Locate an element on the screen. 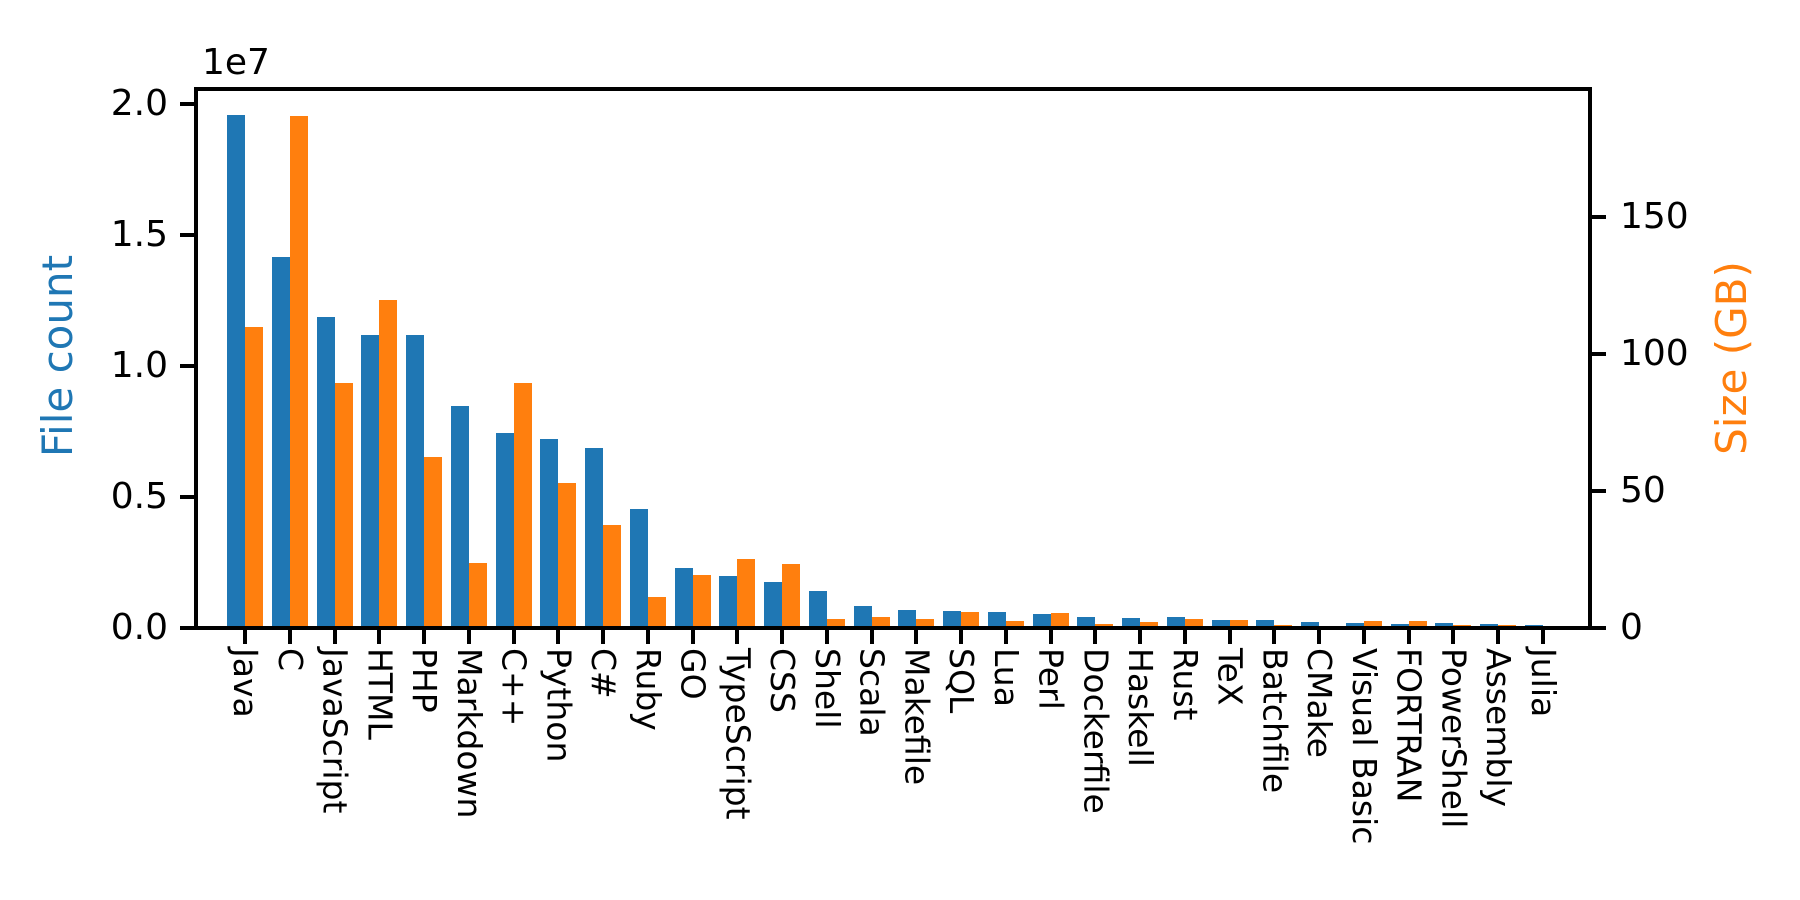  left-tick-1.0 is located at coordinates (187, 366).